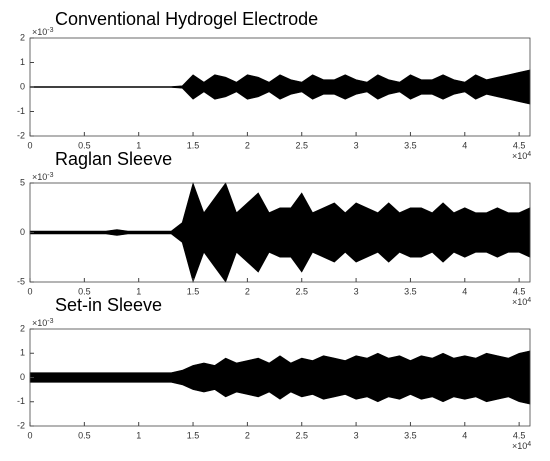 The width and height of the screenshot is (550, 461). Describe the element at coordinates (113, 159) in the screenshot. I see `panel-title: Raglan Sleeve` at that location.